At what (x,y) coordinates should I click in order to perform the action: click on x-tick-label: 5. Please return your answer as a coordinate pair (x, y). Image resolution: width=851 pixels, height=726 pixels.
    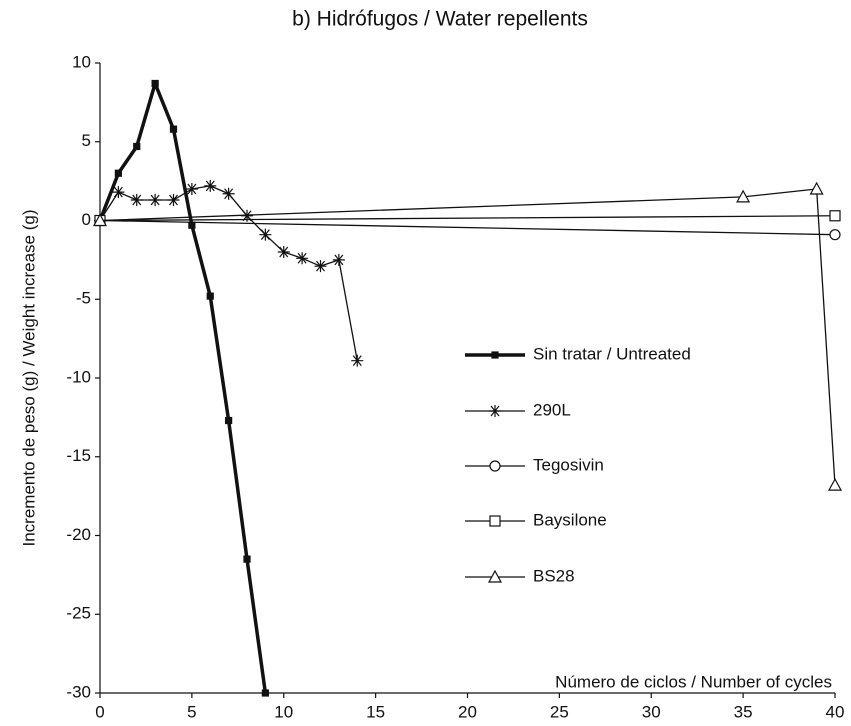
    Looking at the image, I should click on (191, 711).